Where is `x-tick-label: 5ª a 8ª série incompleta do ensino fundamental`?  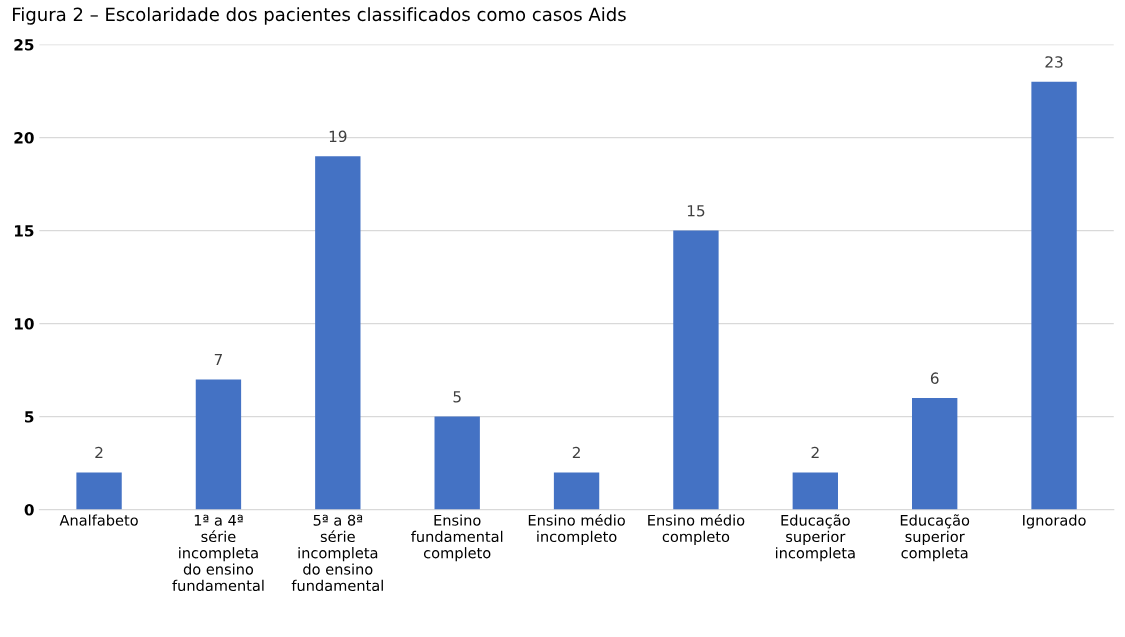
x-tick-label: 5ª a 8ª série incompleta do ensino fundamental is located at coordinates (337, 553).